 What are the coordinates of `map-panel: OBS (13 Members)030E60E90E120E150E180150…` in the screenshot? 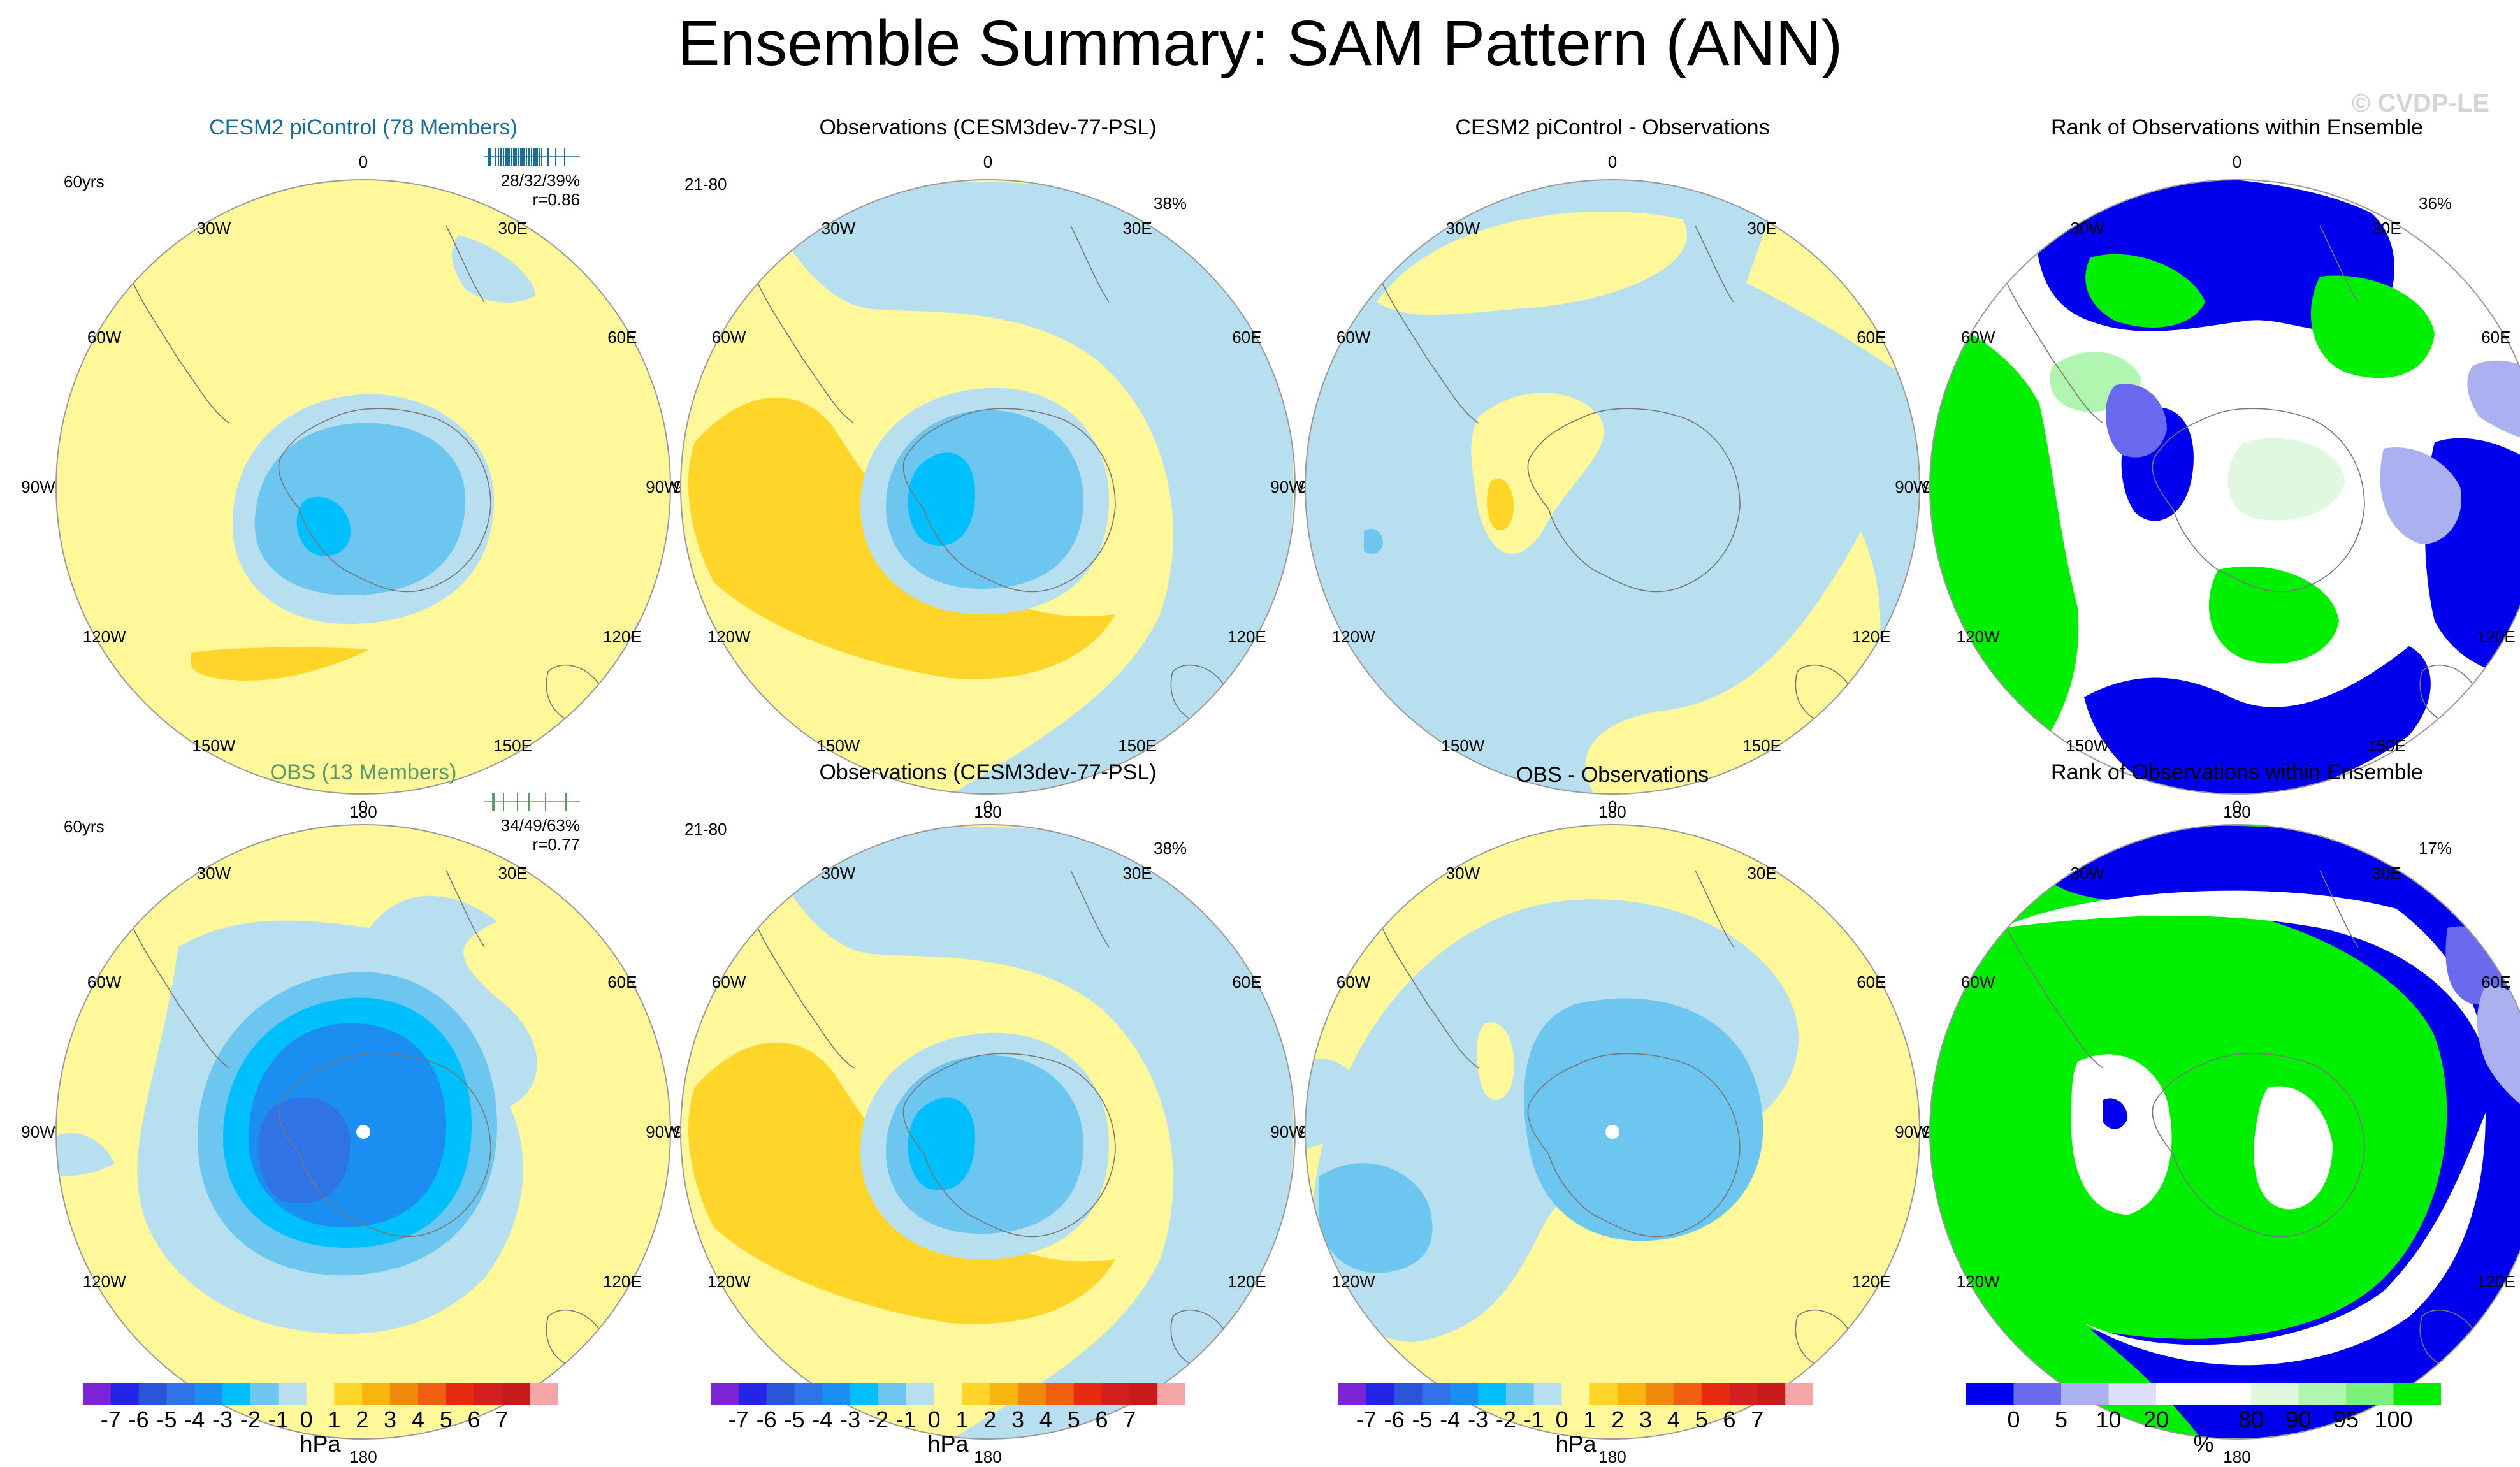 It's located at (362, 1113).